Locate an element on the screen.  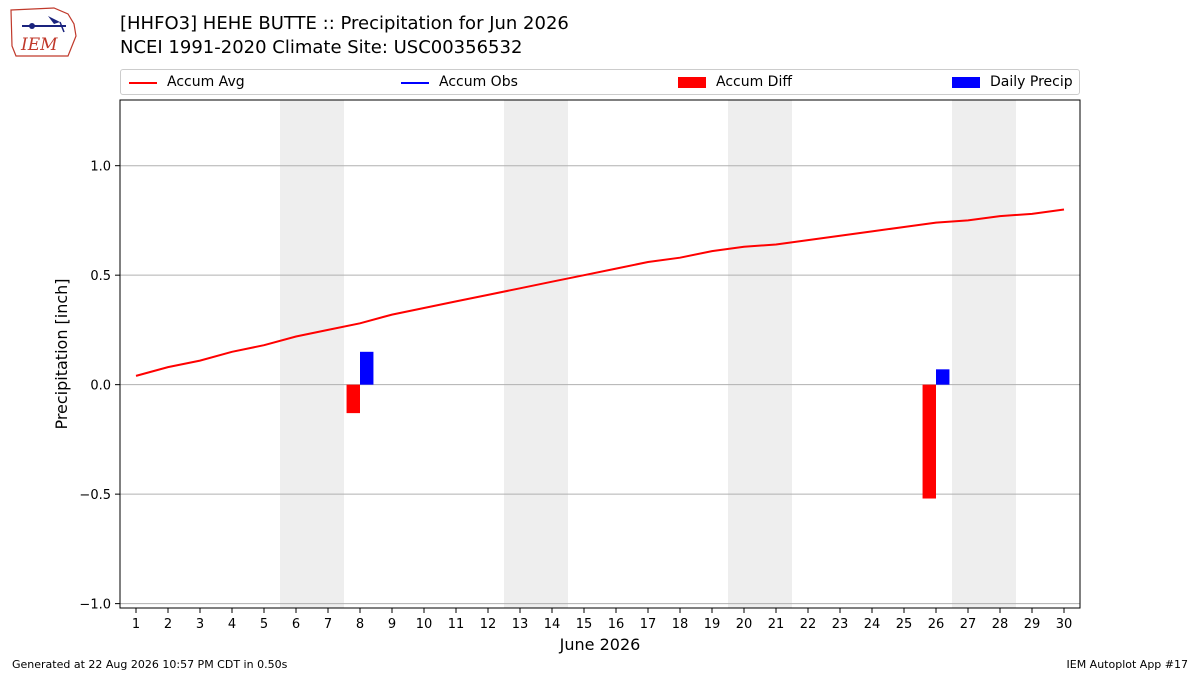
x-tick-label: 11 is located at coordinates (456, 624).